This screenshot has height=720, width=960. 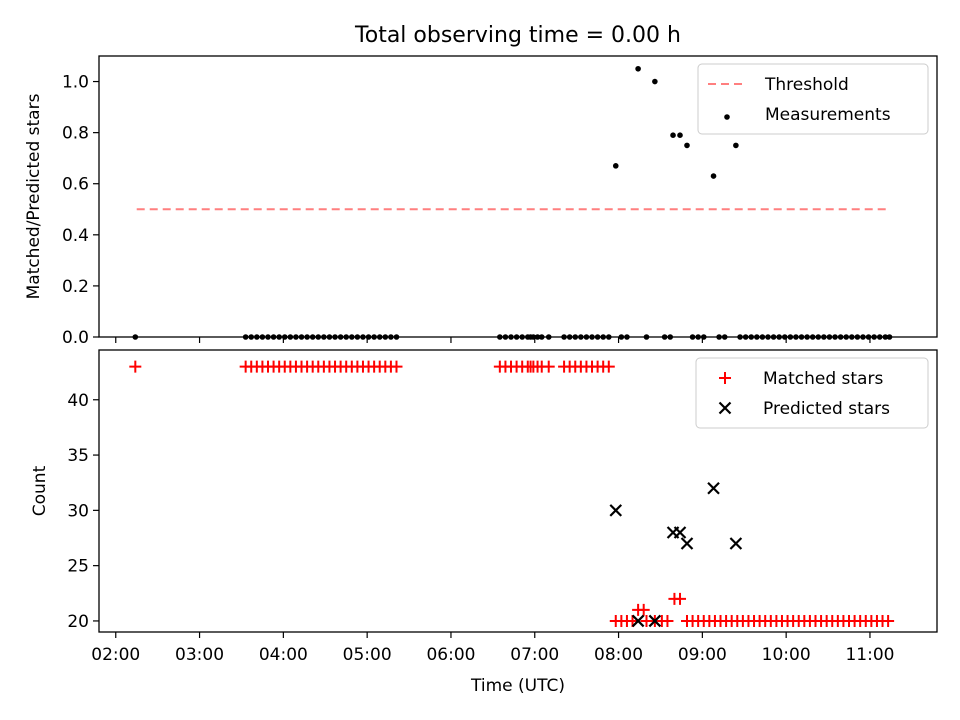 I want to click on y-tick-label: 20, so click(x=78, y=622).